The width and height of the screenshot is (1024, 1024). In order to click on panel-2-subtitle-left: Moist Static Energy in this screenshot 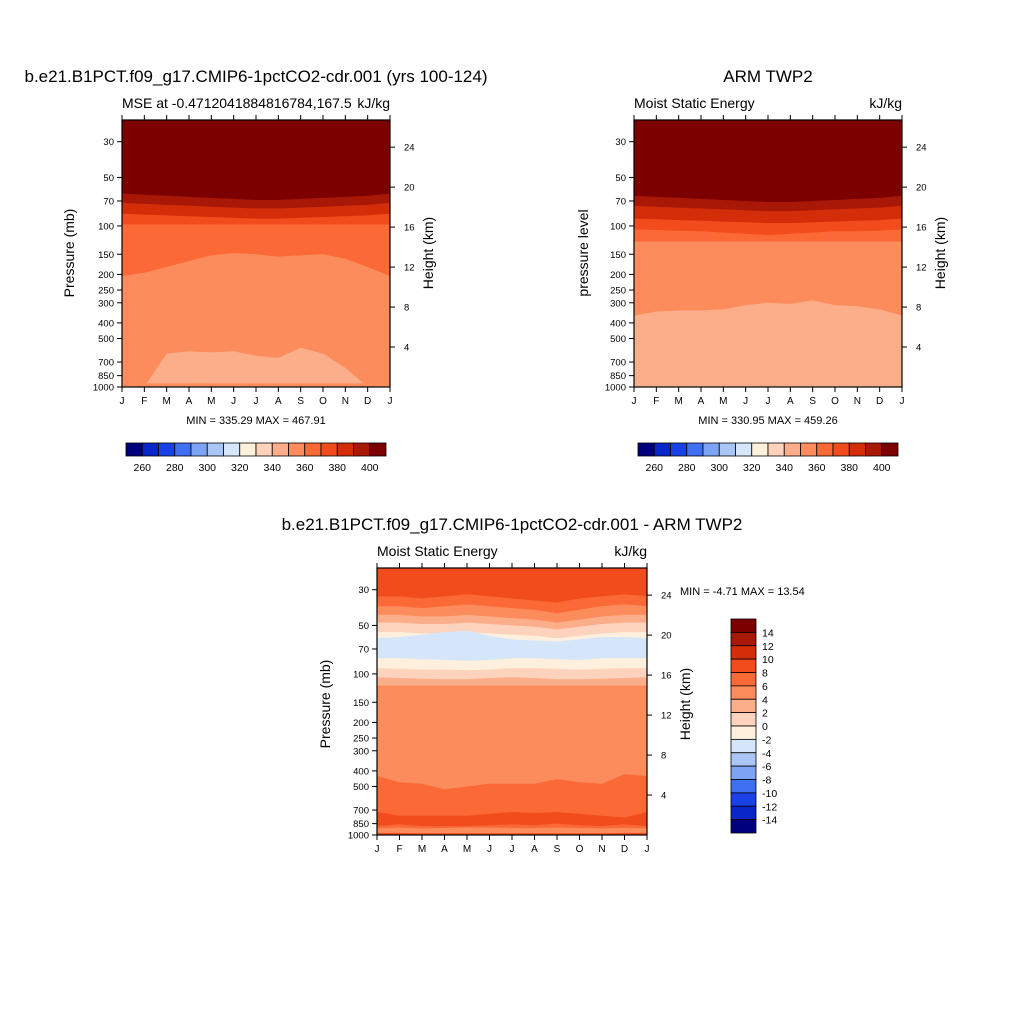, I will do `click(694, 103)`.